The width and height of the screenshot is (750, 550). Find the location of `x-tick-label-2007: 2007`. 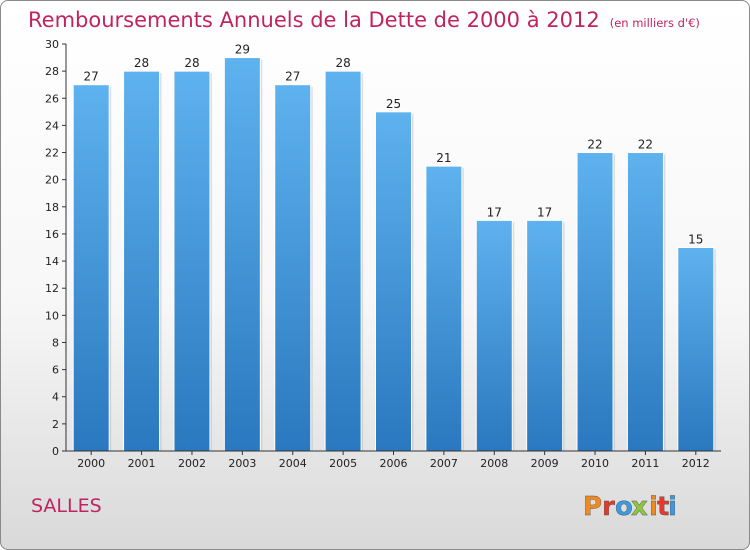

x-tick-label-2007: 2007 is located at coordinates (444, 463).